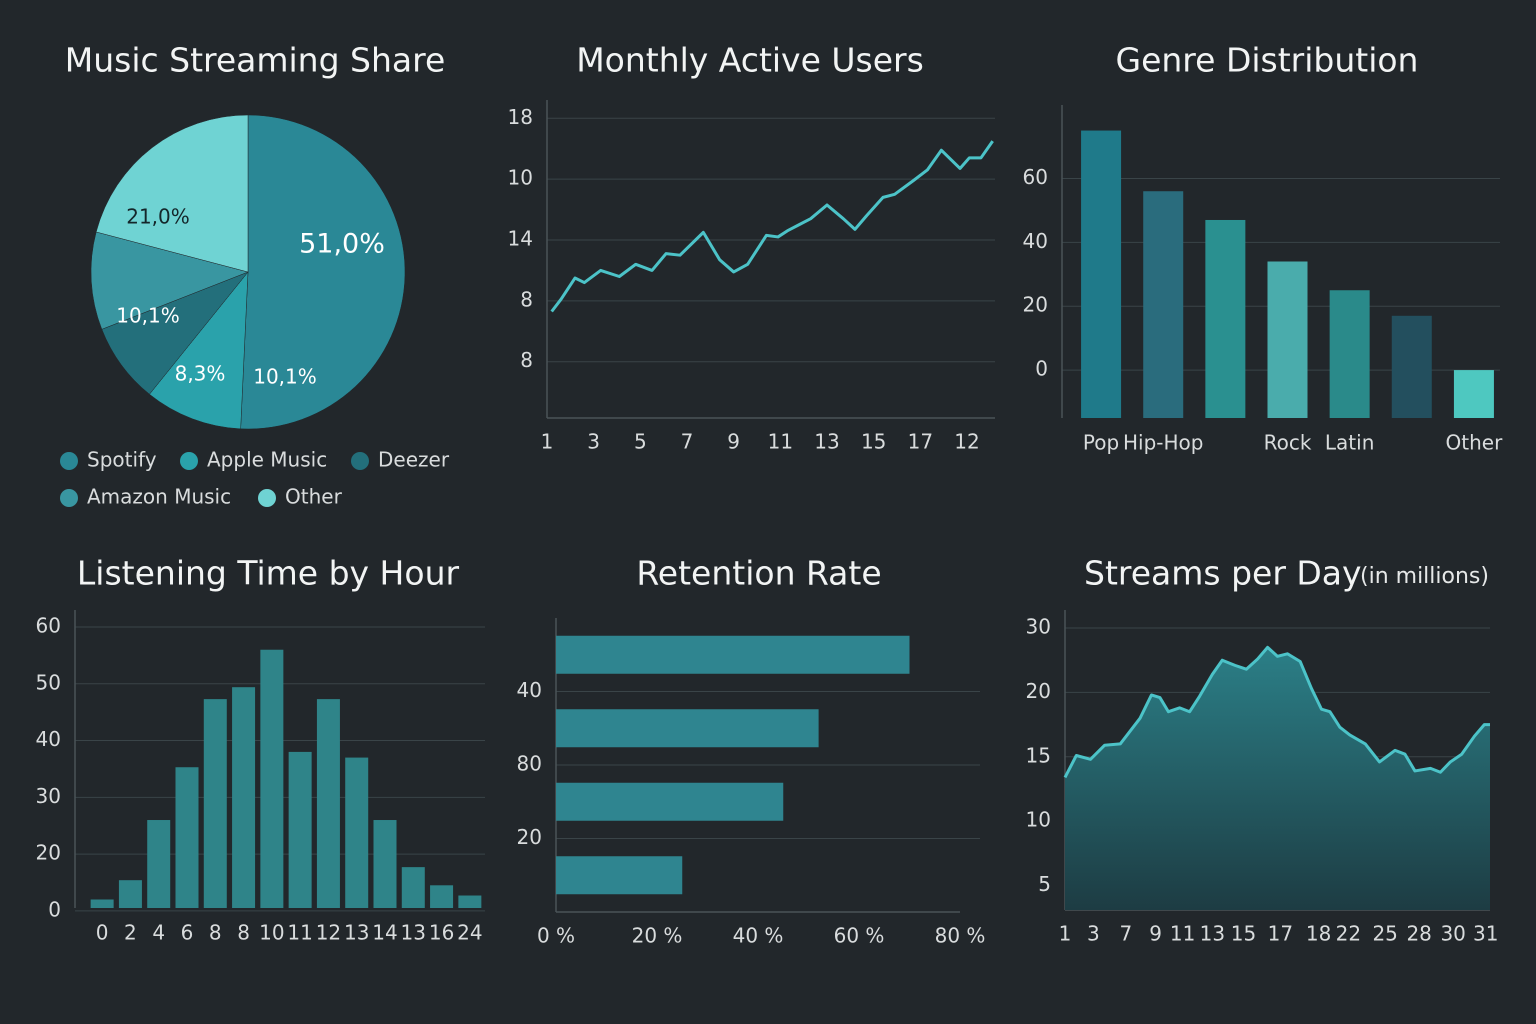  Describe the element at coordinates (1044, 884) in the screenshot. I see `y-tick-label: 5` at that location.